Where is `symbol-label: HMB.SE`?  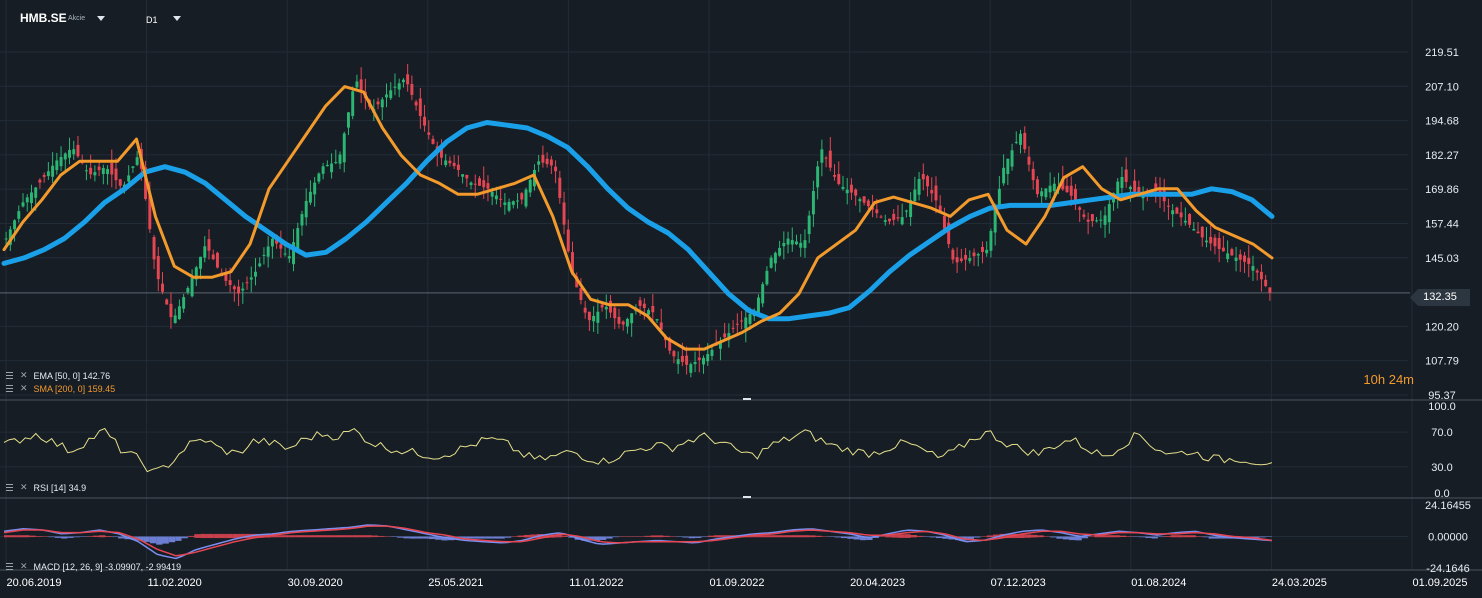 symbol-label: HMB.SE is located at coordinates (43, 18).